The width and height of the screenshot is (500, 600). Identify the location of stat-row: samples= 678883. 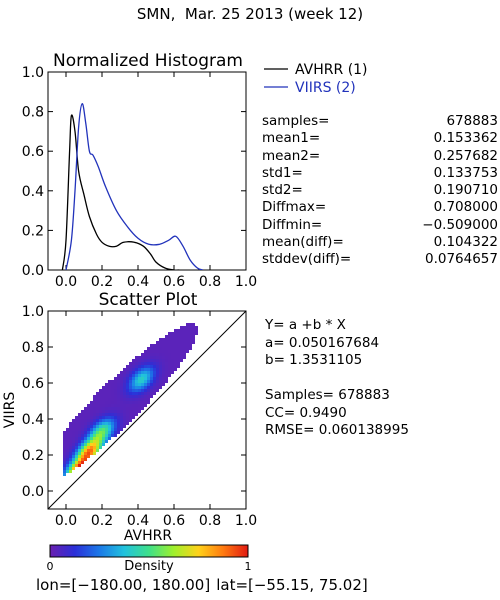
(380, 121).